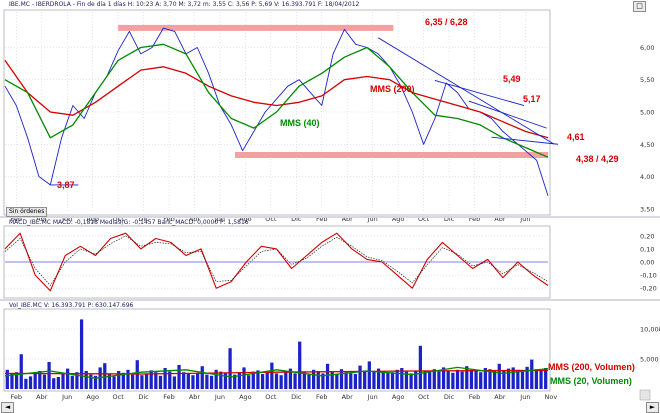  Describe the element at coordinates (71, 305) in the screenshot. I see `volume-header: Vol_IBE.MC V: 16.393.791 P: 630.147.696` at that location.